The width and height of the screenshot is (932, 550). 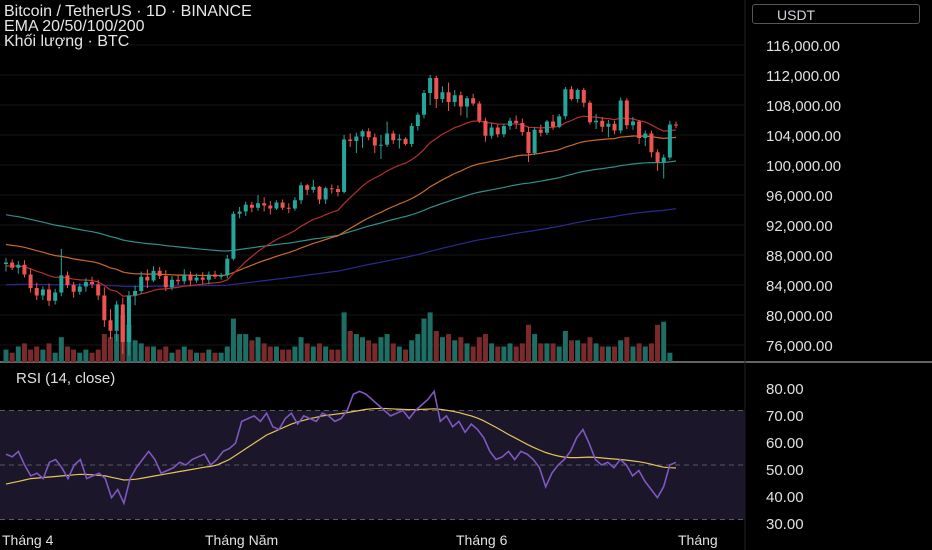 I want to click on symbol-title: Bitcoin / TetherUS · 1D · BINANCE, so click(x=128, y=11).